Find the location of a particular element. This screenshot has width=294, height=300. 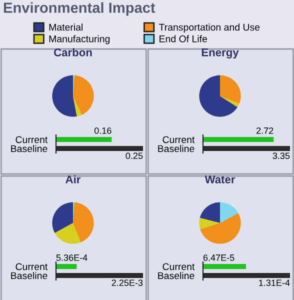

chart-title: Energy is located at coordinates (220, 53).